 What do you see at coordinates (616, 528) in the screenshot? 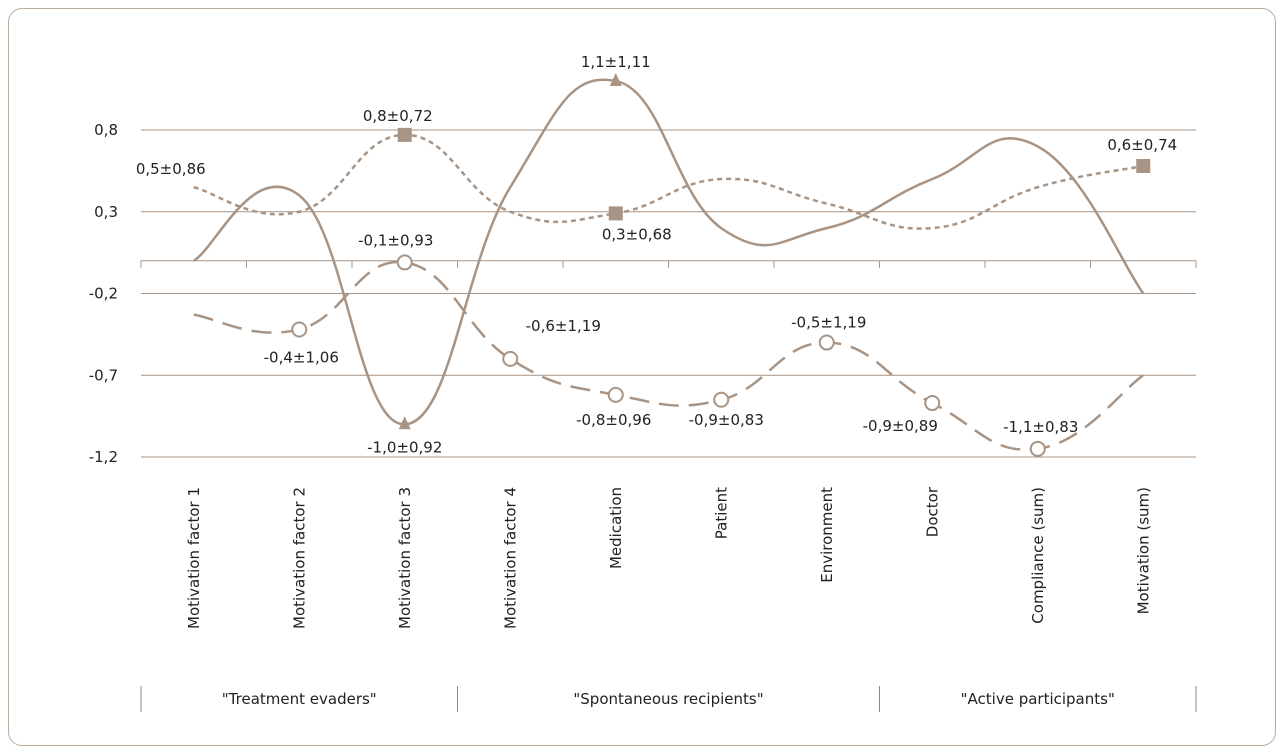
I see `category-label: Medication` at bounding box center [616, 528].